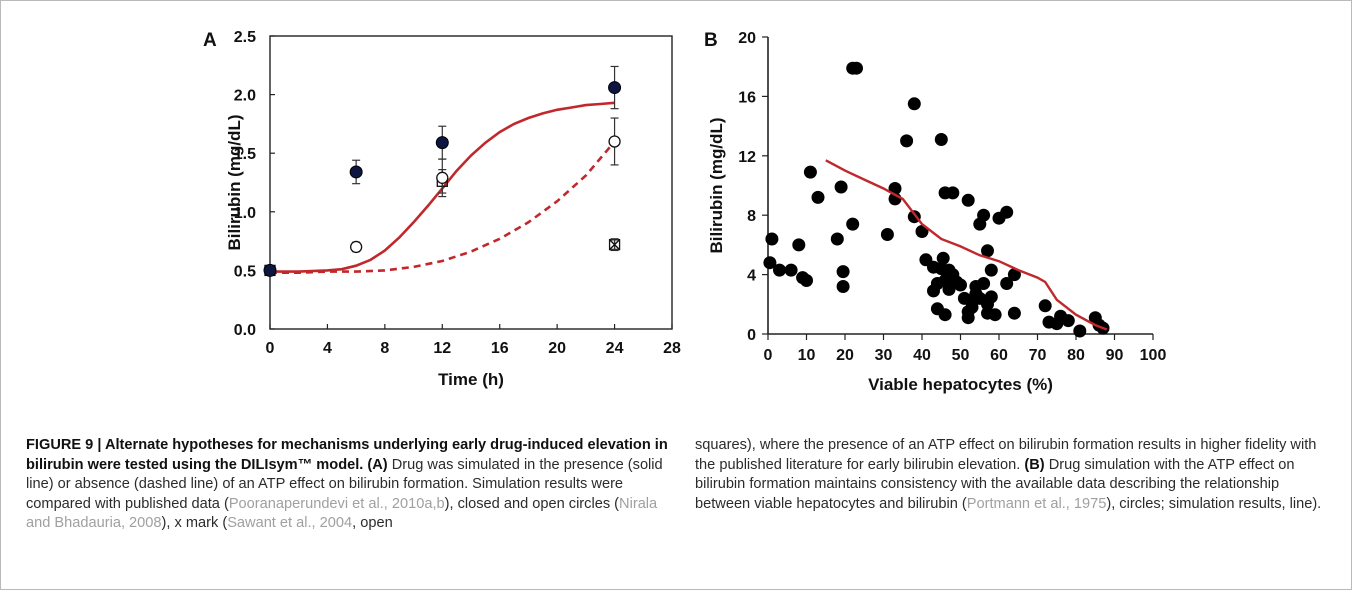  Describe the element at coordinates (747, 97) in the screenshot. I see `y-tick-label: 16` at that location.